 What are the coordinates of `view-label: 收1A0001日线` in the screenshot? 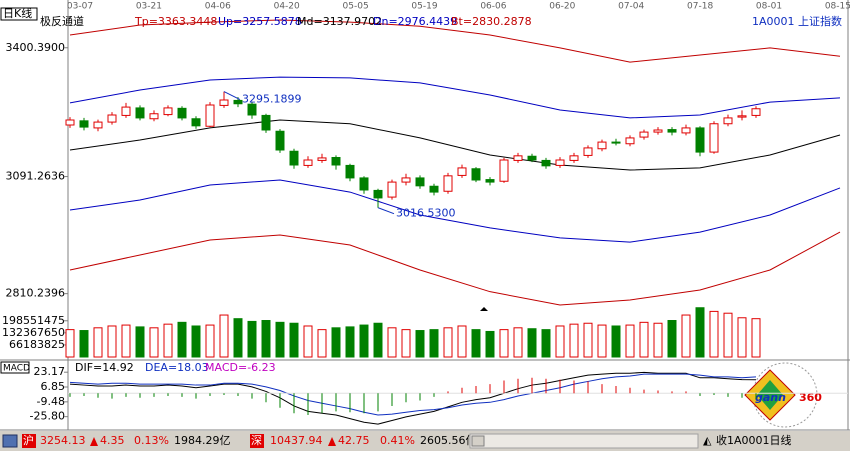 It's located at (754, 440).